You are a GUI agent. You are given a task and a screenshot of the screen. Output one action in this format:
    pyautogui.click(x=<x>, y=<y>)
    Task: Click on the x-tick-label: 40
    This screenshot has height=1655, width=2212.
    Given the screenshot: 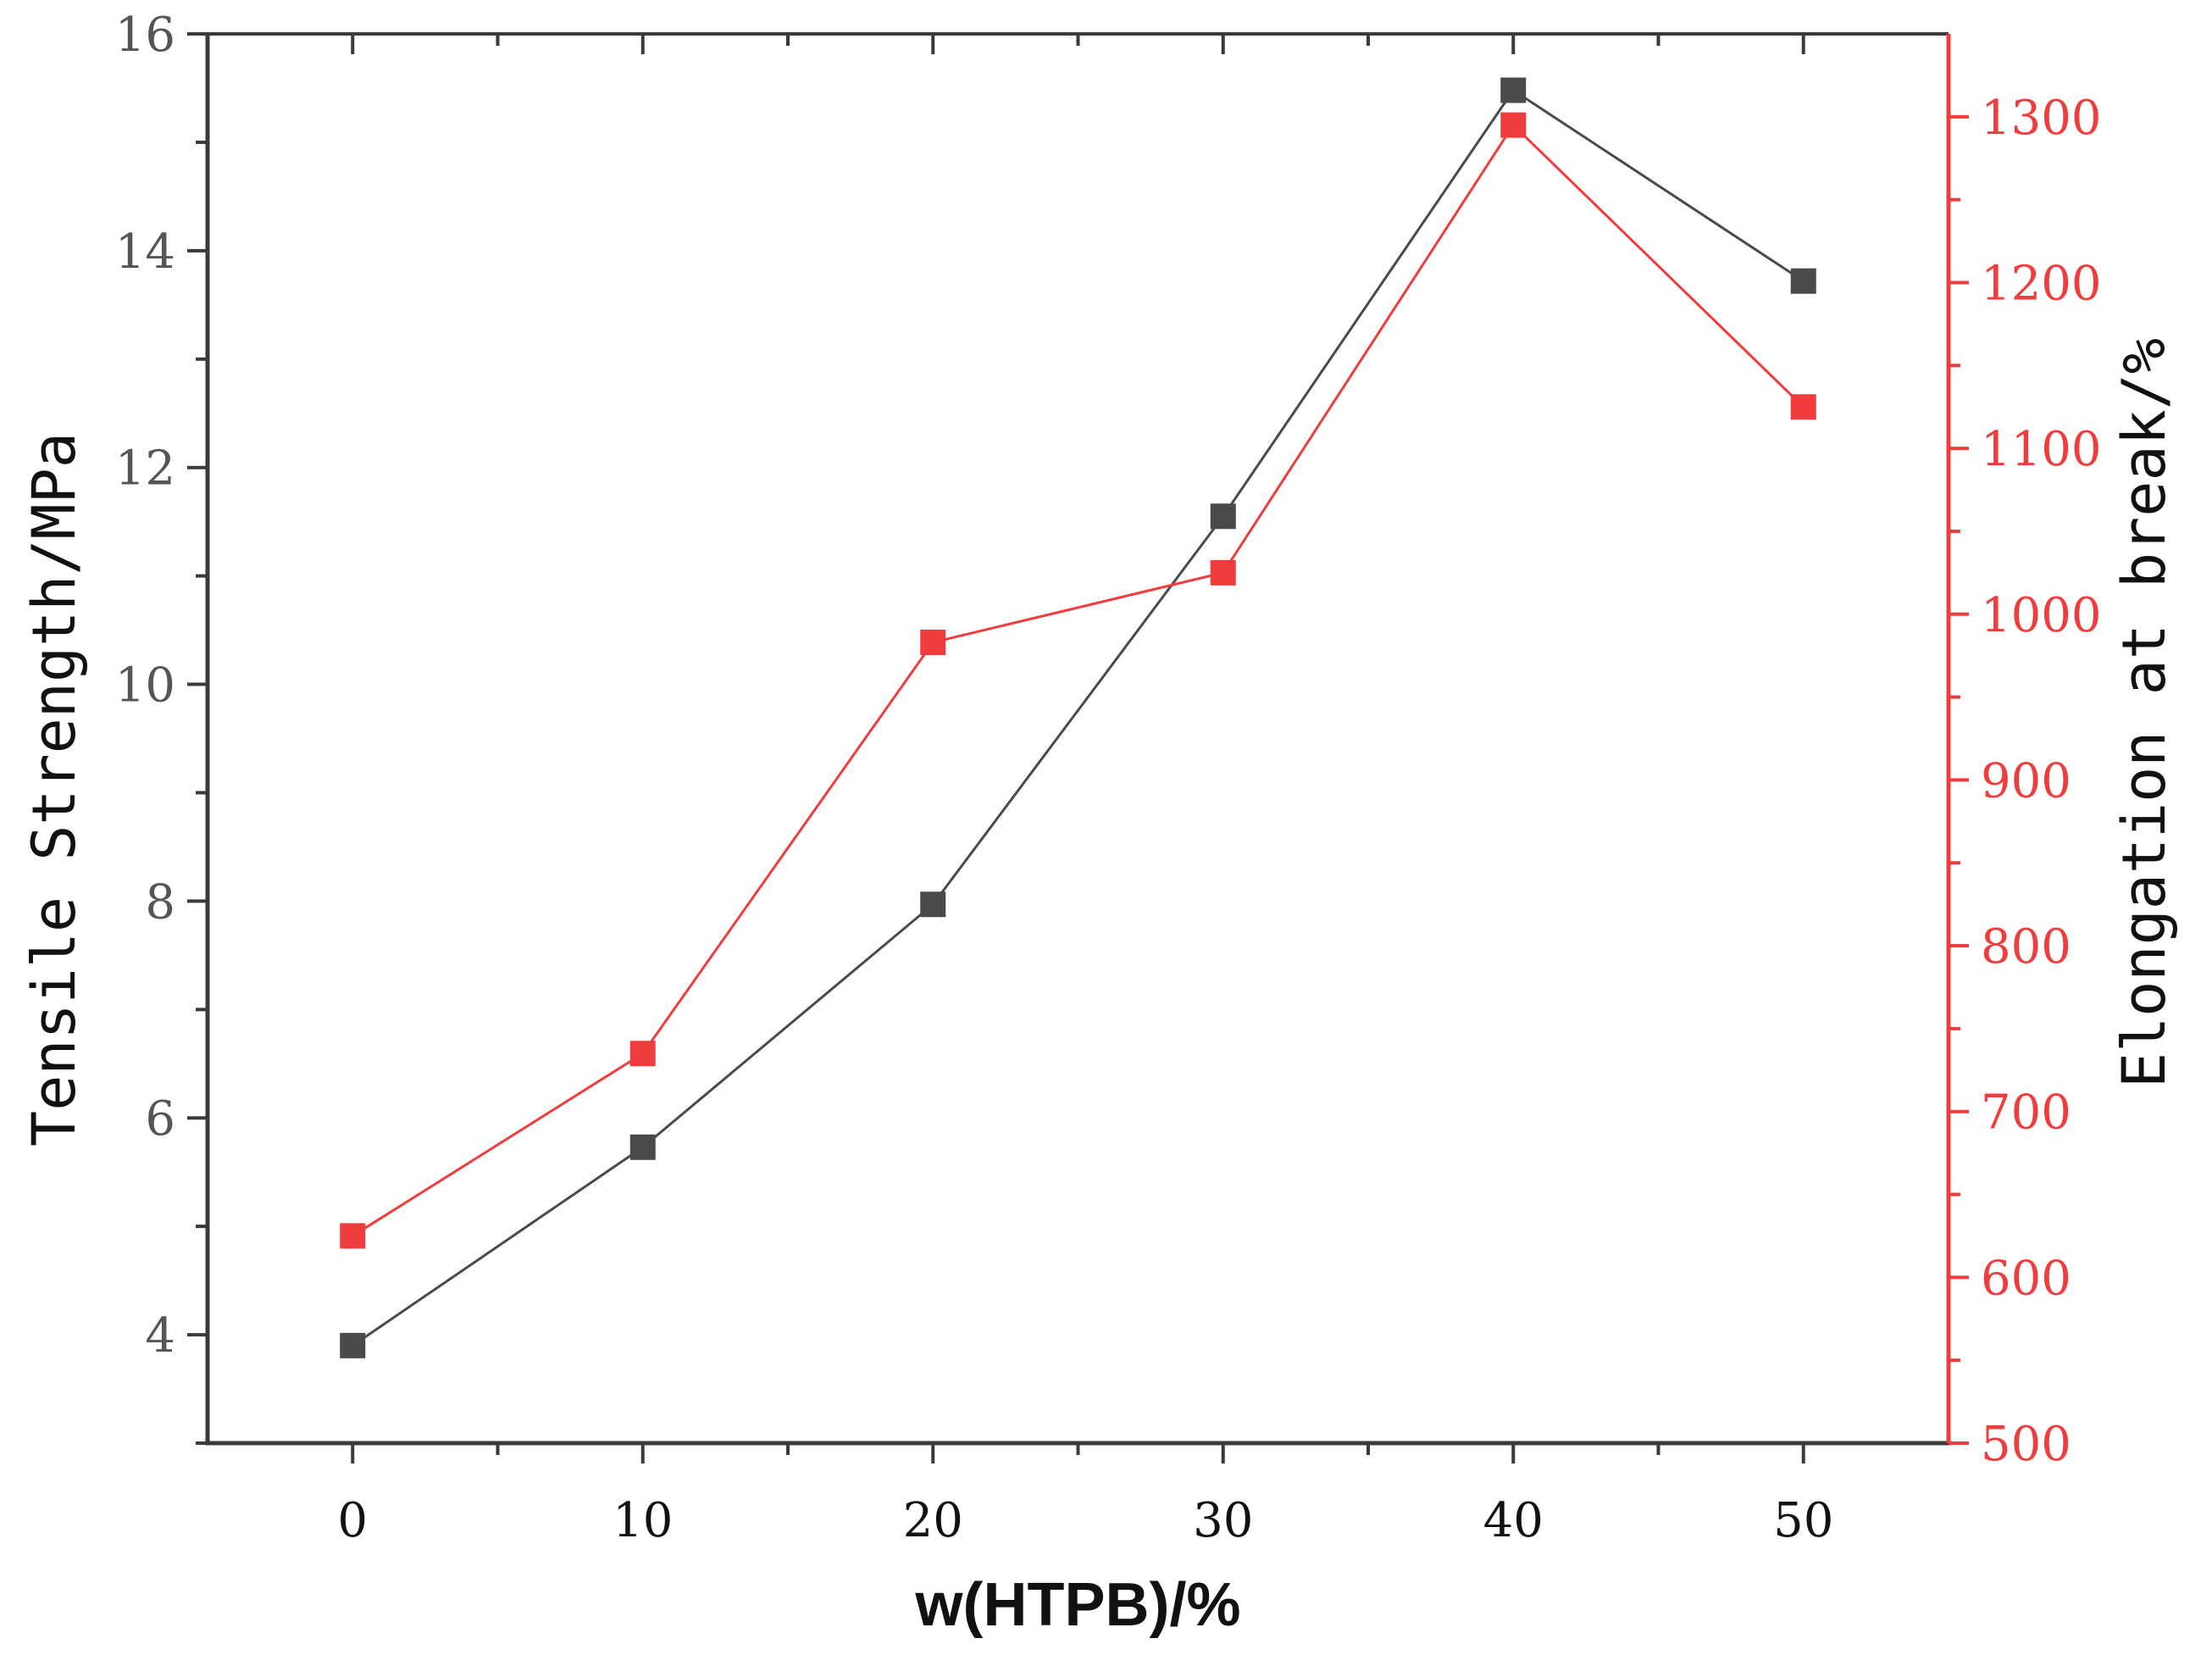 What is the action you would take?
    pyautogui.click(x=1514, y=1520)
    